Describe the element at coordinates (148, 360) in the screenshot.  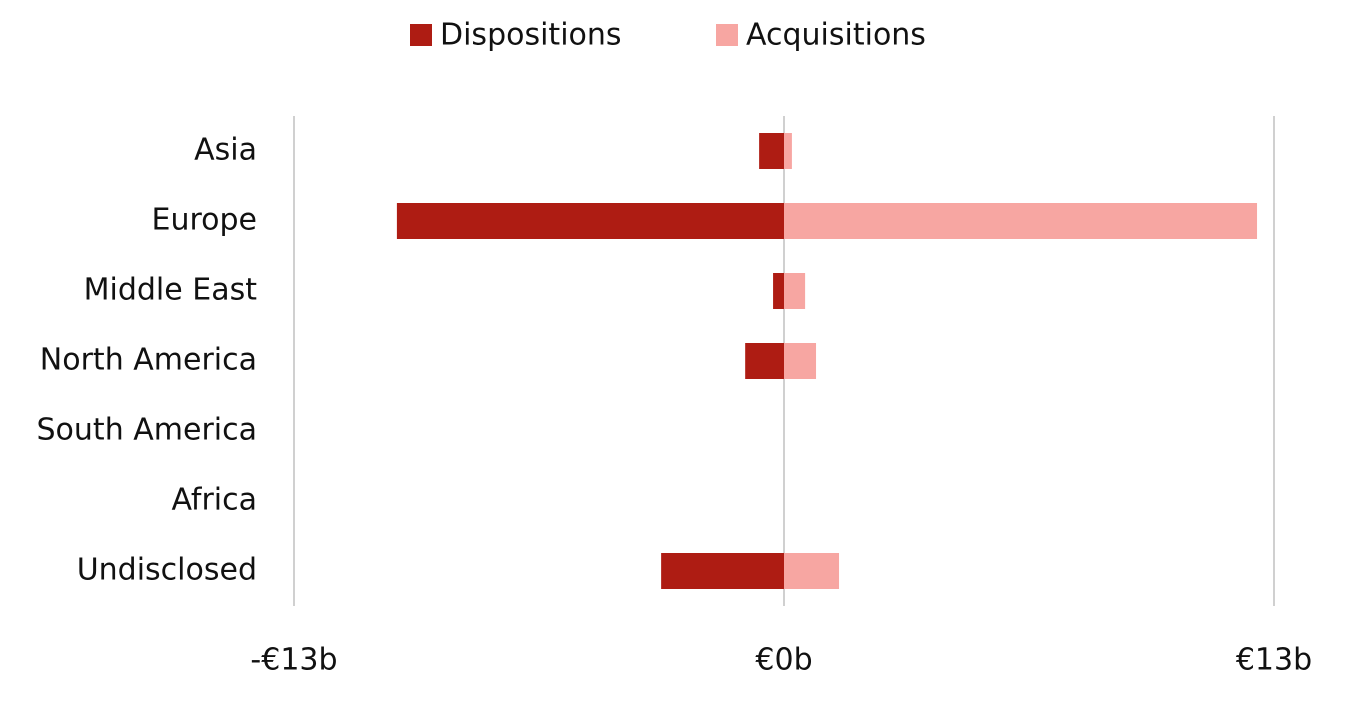
I see `y-tick-label: North America` at that location.